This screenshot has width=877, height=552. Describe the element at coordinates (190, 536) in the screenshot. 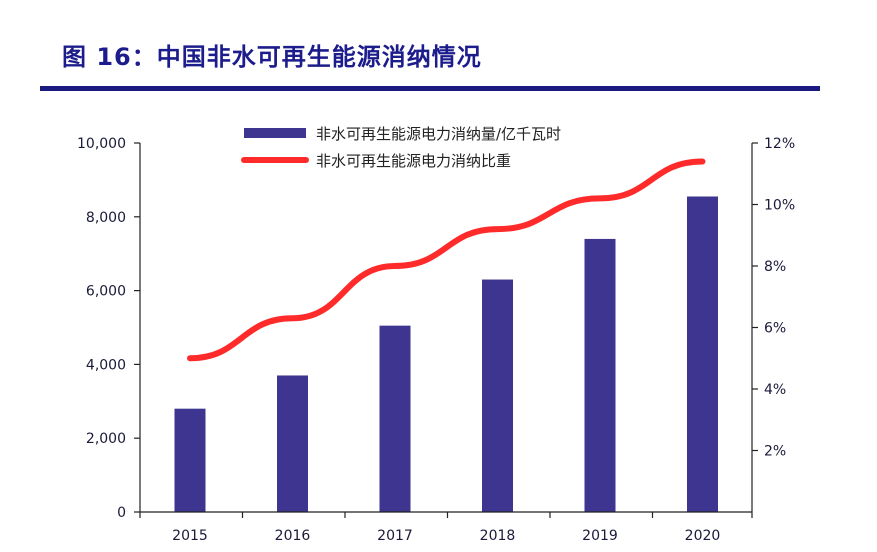

I see `x-tick-label: 2015` at that location.